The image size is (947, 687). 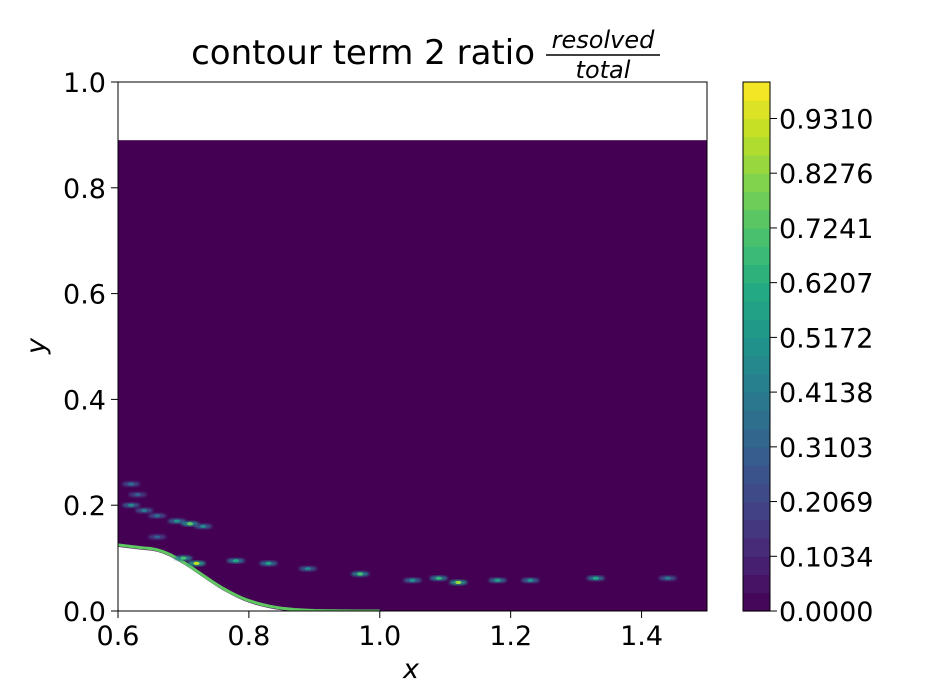 What do you see at coordinates (84, 400) in the screenshot?
I see `y-tick-label: 0.4` at bounding box center [84, 400].